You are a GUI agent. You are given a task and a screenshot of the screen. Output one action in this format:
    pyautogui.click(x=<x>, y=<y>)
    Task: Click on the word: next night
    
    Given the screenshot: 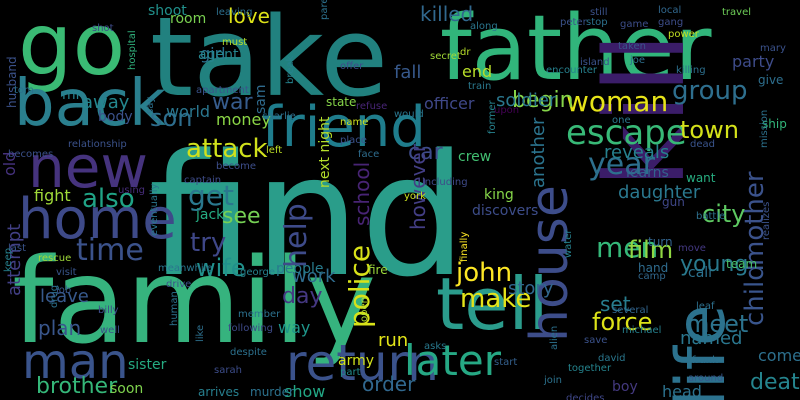 What is the action you would take?
    pyautogui.click(x=325, y=152)
    